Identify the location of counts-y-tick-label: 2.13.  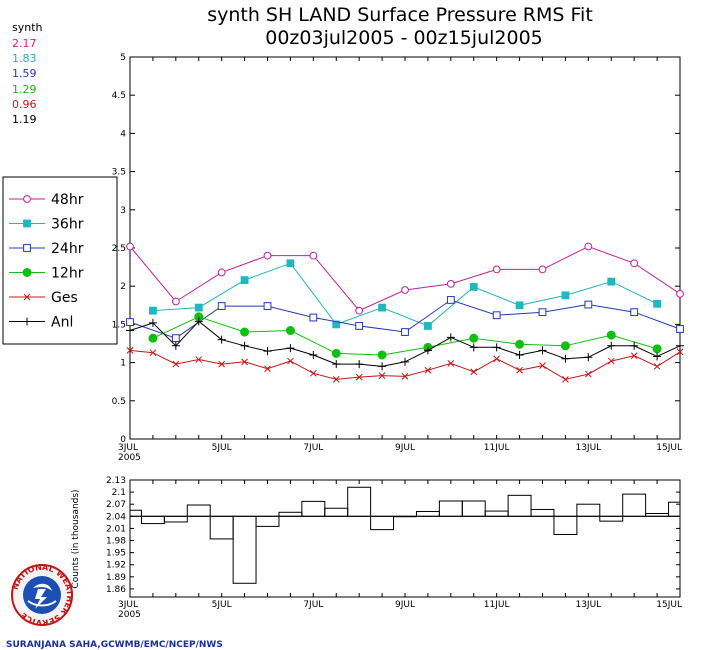
(116, 481).